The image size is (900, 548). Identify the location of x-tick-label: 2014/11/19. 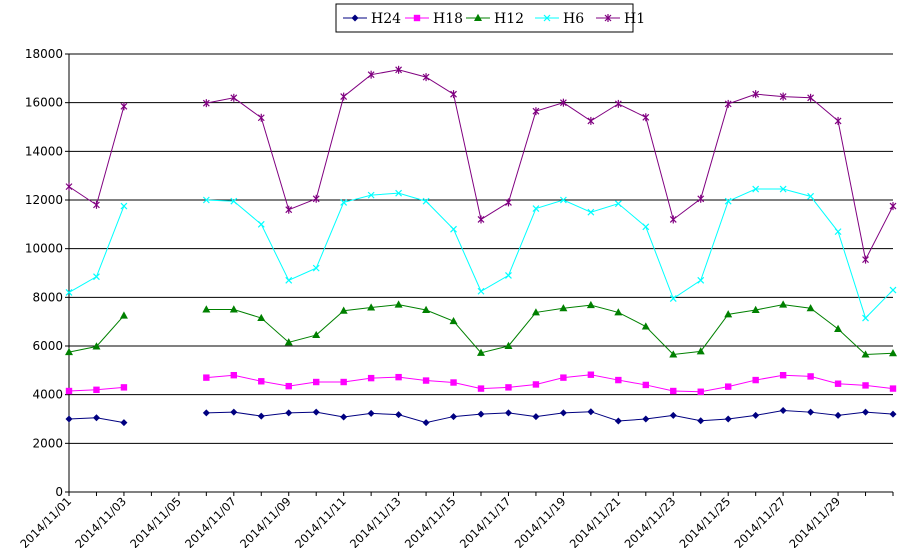
(540, 521).